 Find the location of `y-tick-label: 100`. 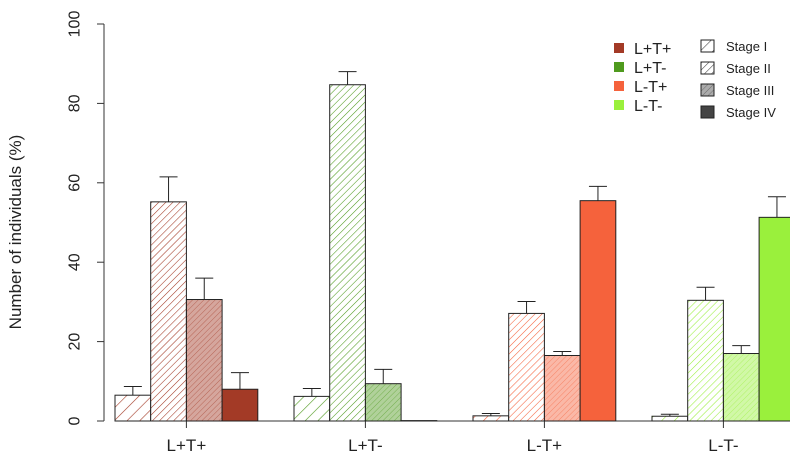

y-tick-label: 100 is located at coordinates (75, 24).